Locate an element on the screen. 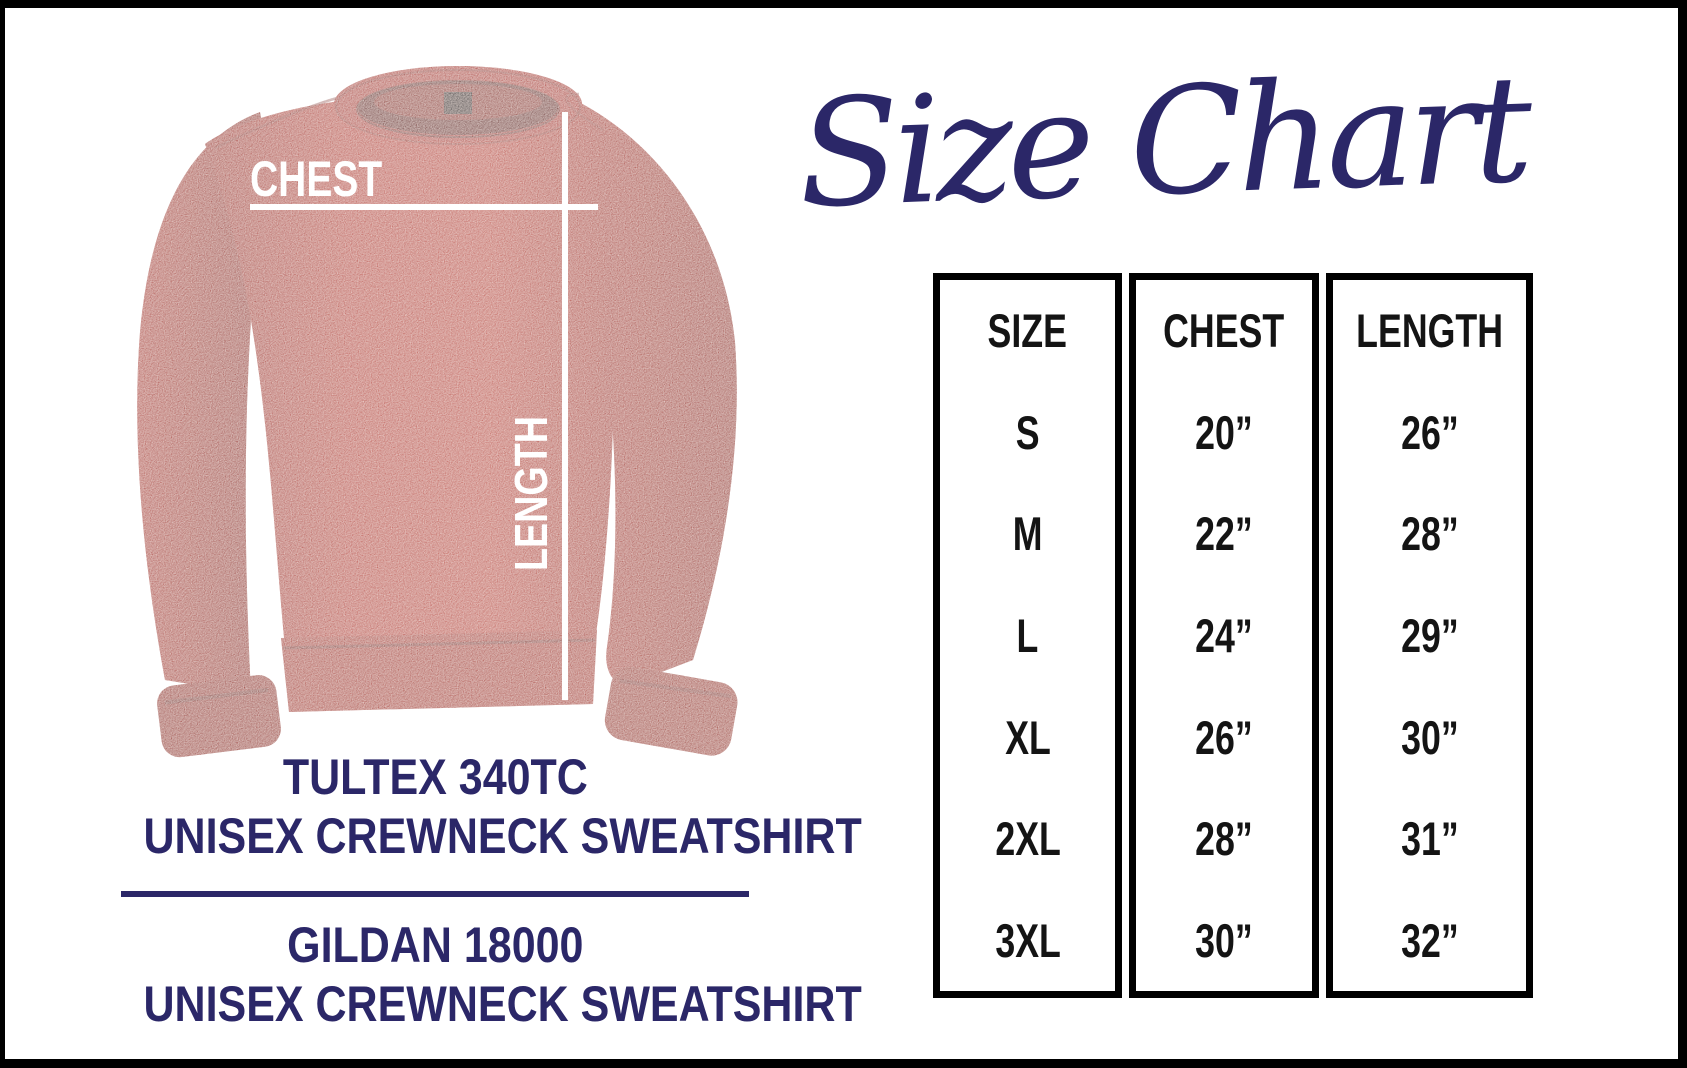  product-name-tultex: TULTEX 340TC is located at coordinates (435, 777).